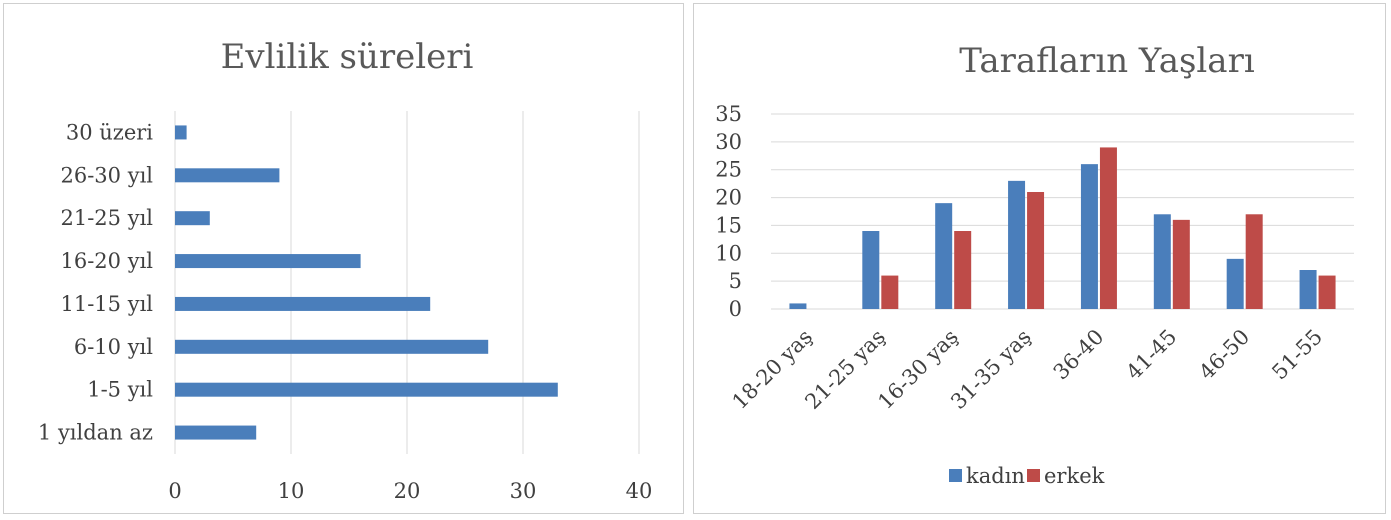 The height and width of the screenshot is (520, 1391). Describe the element at coordinates (109, 132) in the screenshot. I see `y-tick-label: 30 üzeri` at that location.